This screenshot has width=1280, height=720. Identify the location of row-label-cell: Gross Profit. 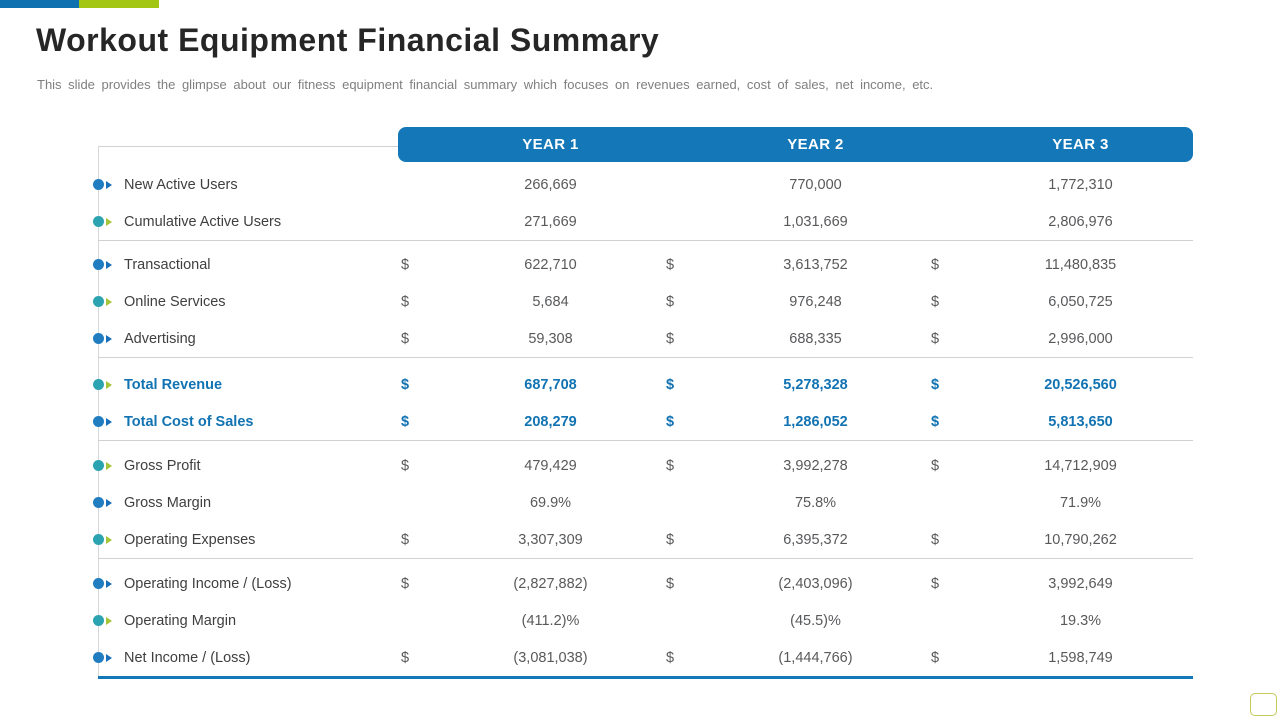
(245, 465).